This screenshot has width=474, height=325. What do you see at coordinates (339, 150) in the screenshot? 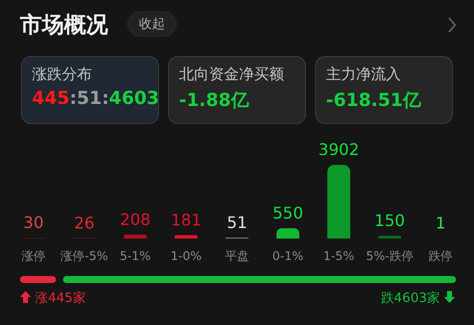
I see `data-label: 3902` at bounding box center [339, 150].